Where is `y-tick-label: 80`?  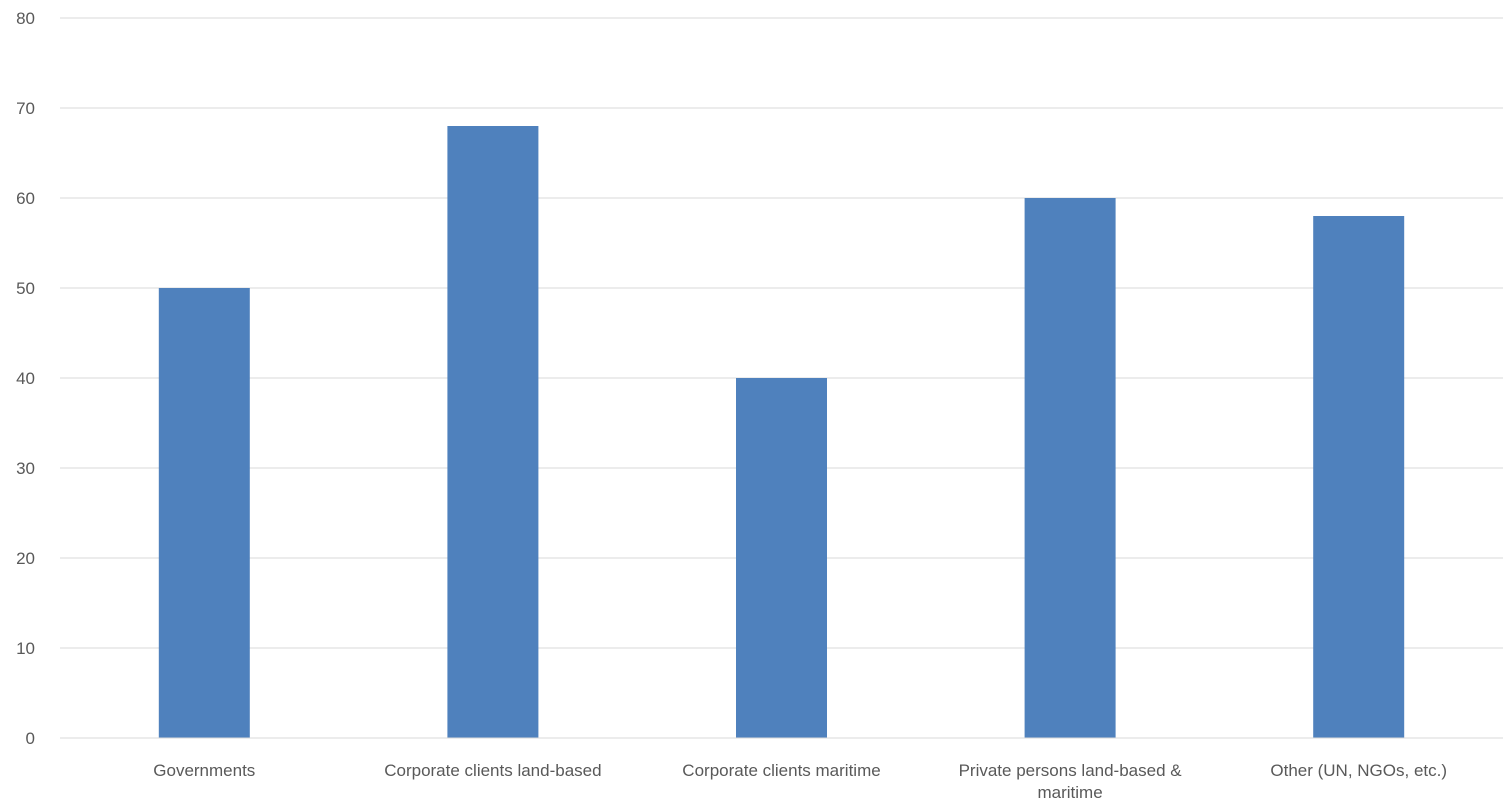
y-tick-label: 80 is located at coordinates (25, 18).